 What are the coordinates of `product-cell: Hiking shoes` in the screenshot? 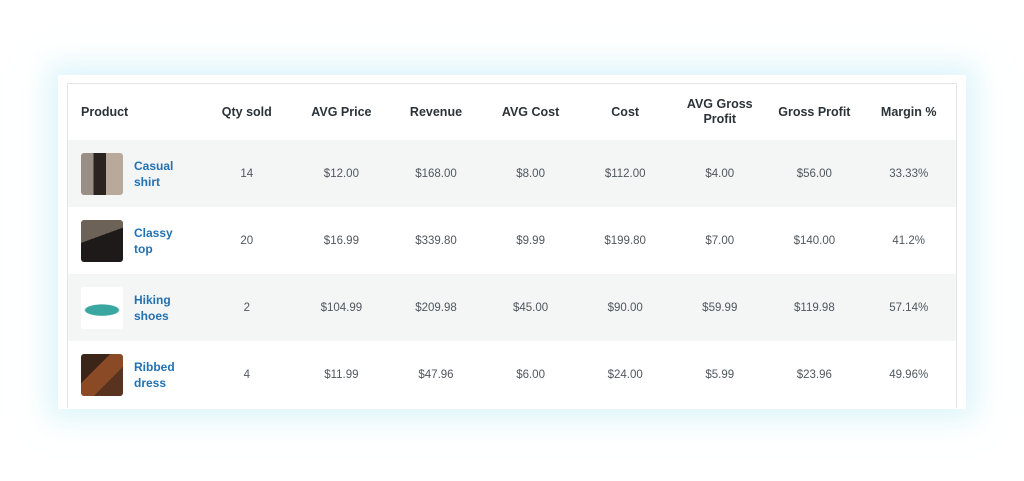 It's located at (133, 307).